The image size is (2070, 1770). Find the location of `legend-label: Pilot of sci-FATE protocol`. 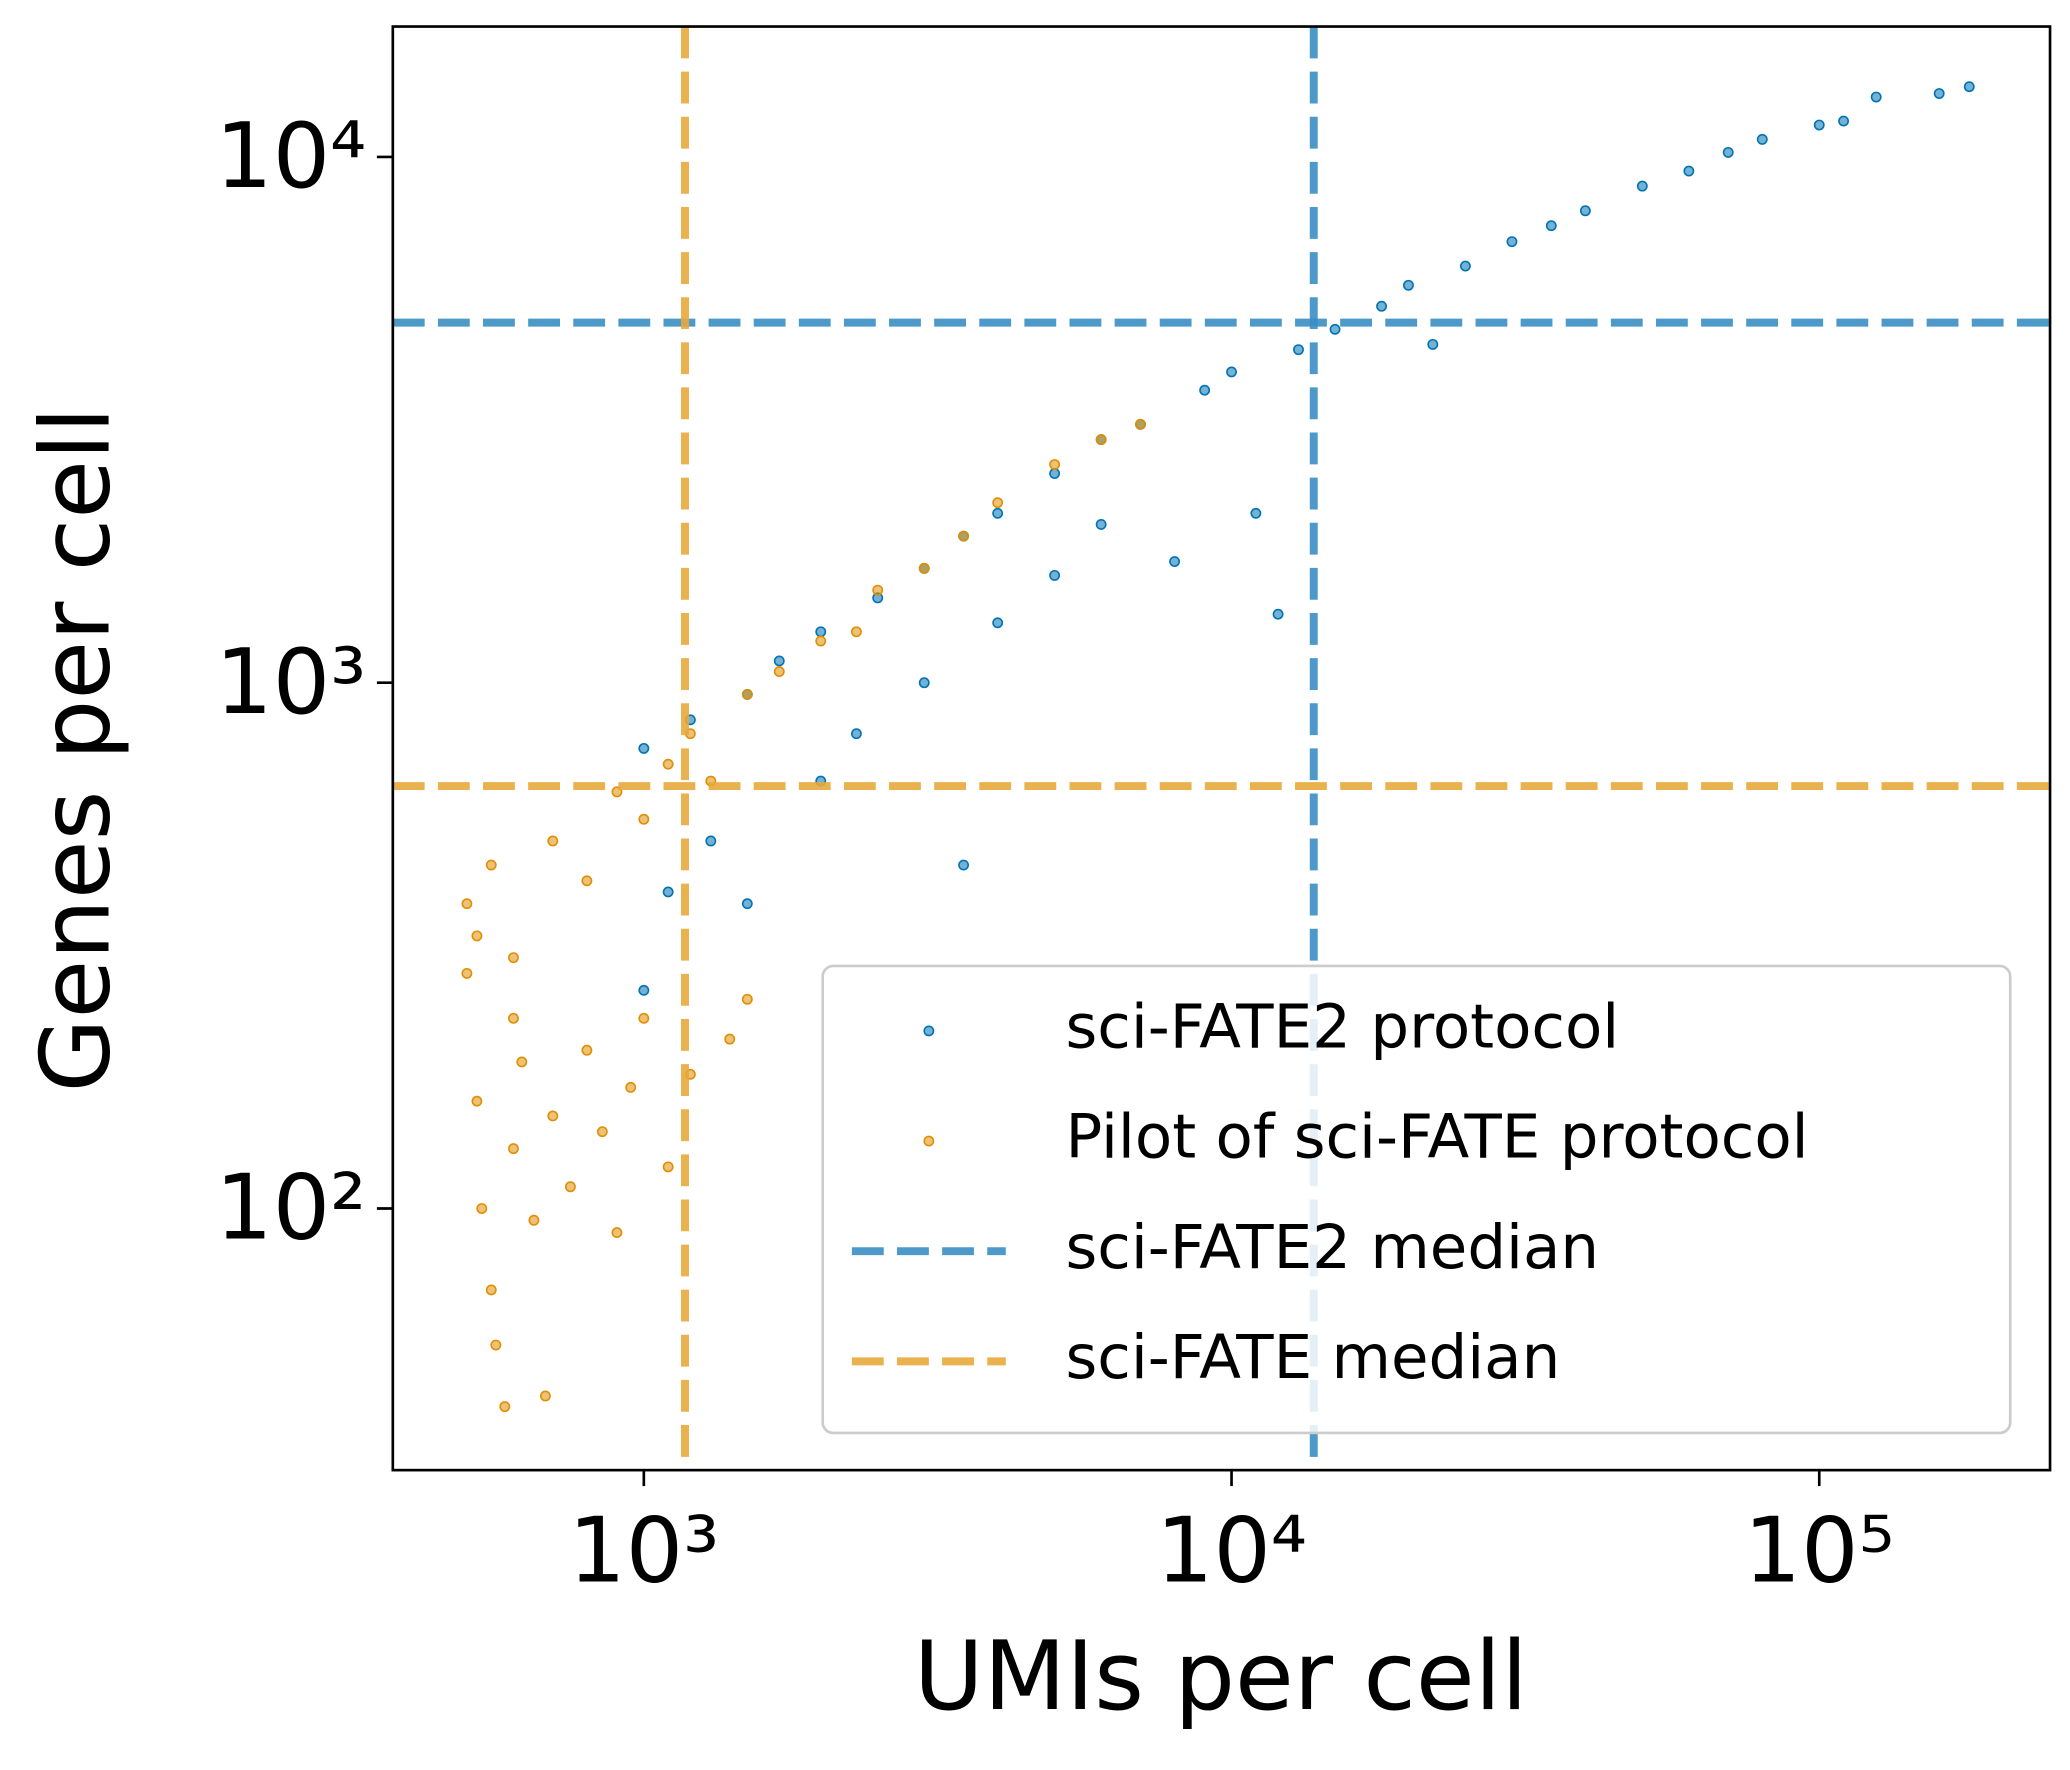

legend-label: Pilot of sci-FATE protocol is located at coordinates (1437, 1137).